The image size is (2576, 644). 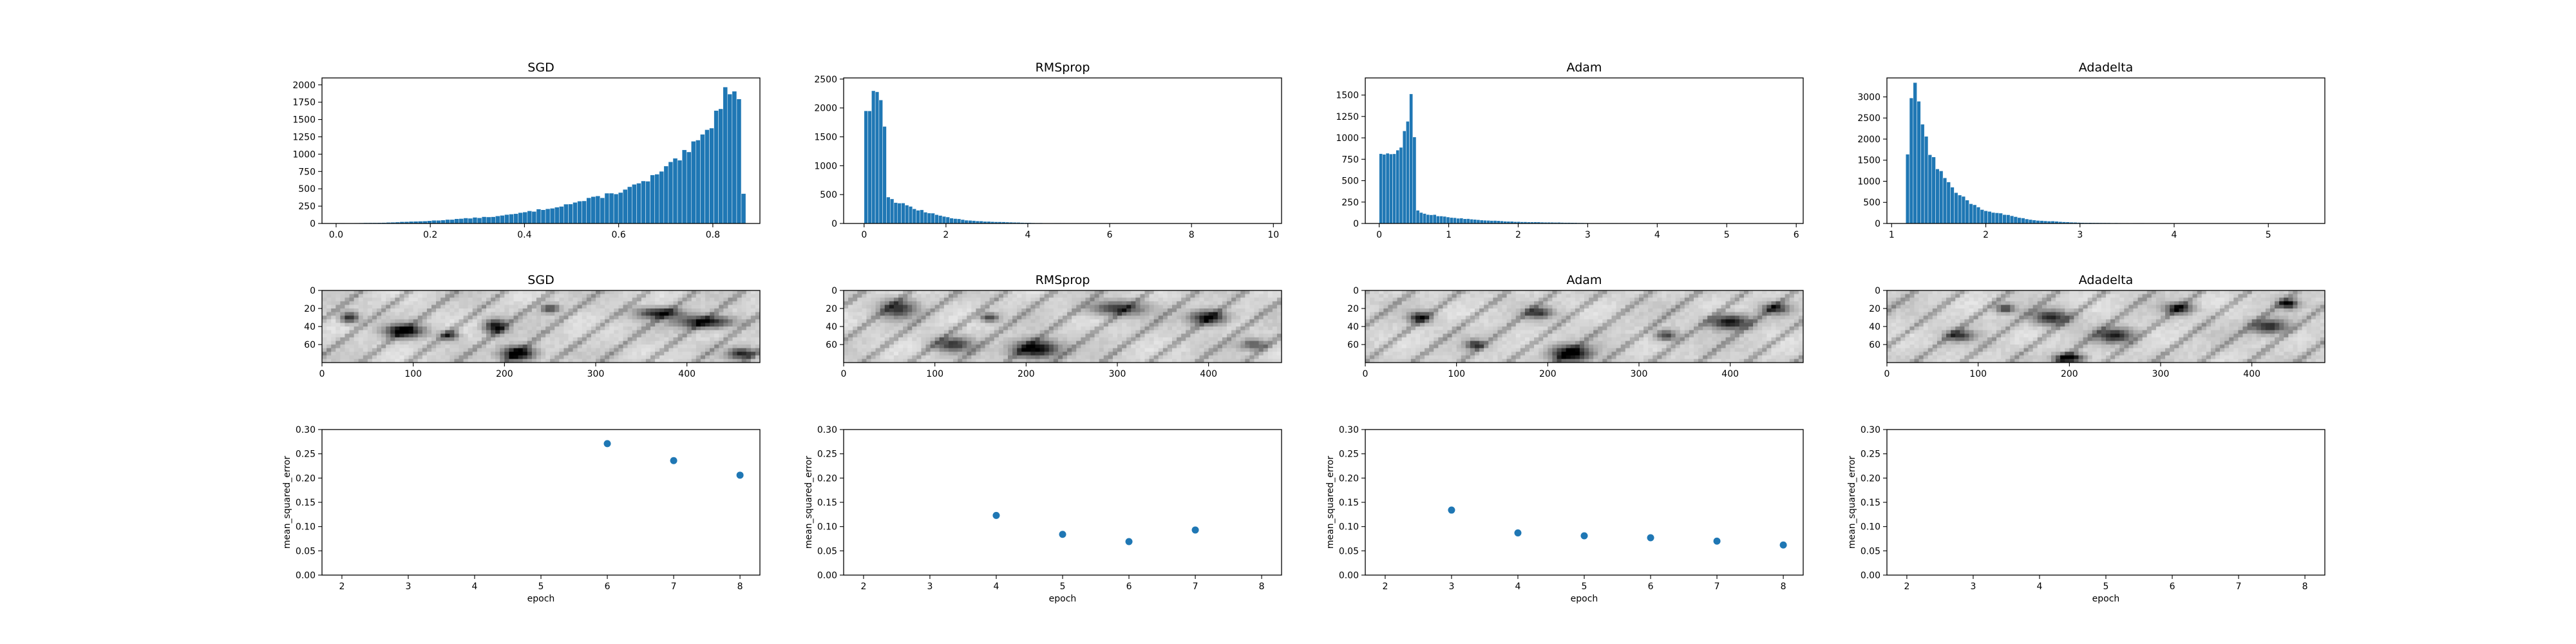 I want to click on y-tick-label: 20, so click(x=310, y=309).